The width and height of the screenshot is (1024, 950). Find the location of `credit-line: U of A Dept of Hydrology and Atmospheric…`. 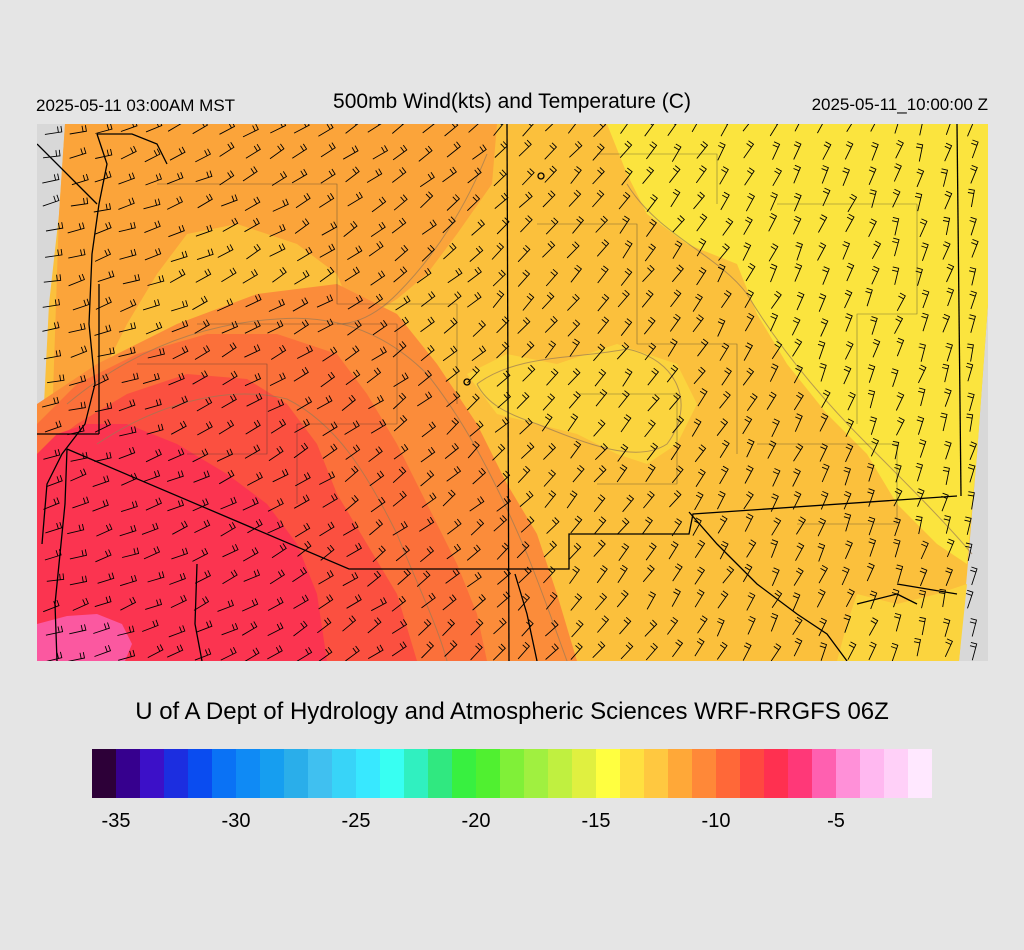

credit-line: U of A Dept of Hydrology and Atmospheric… is located at coordinates (512, 711).